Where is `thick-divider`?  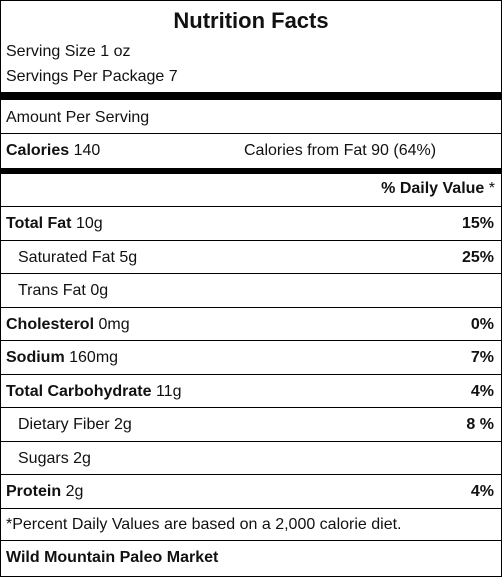
thick-divider is located at coordinates (251, 96).